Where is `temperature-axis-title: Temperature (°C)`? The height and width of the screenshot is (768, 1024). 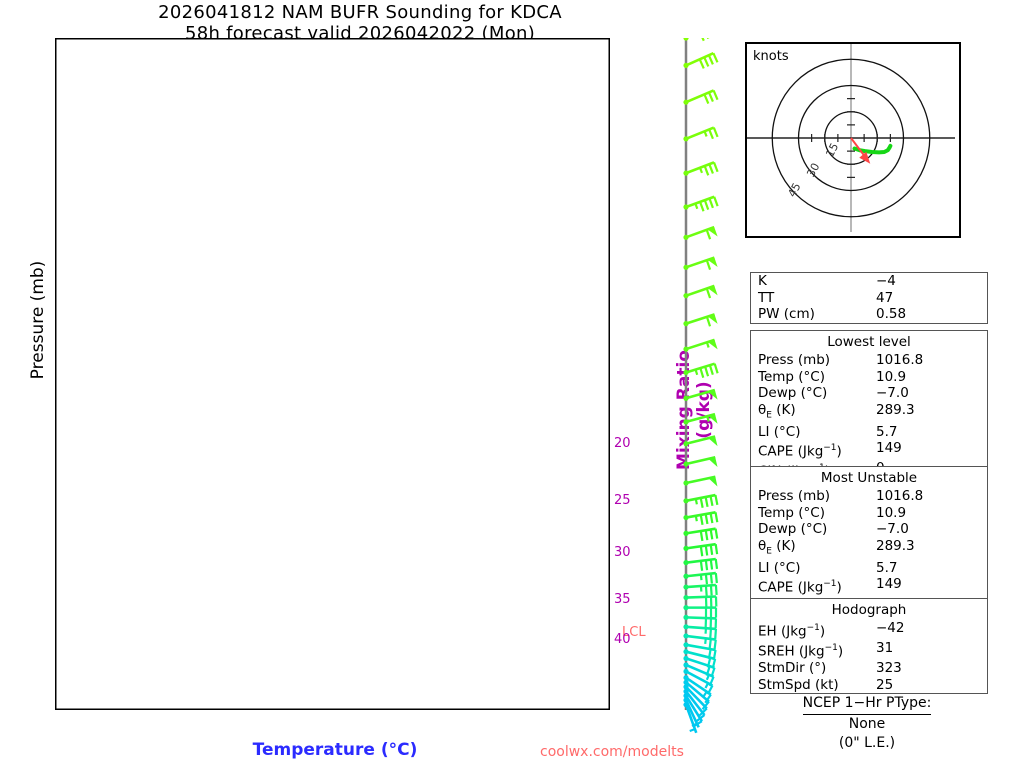 temperature-axis-title: Temperature (°C) is located at coordinates (335, 750).